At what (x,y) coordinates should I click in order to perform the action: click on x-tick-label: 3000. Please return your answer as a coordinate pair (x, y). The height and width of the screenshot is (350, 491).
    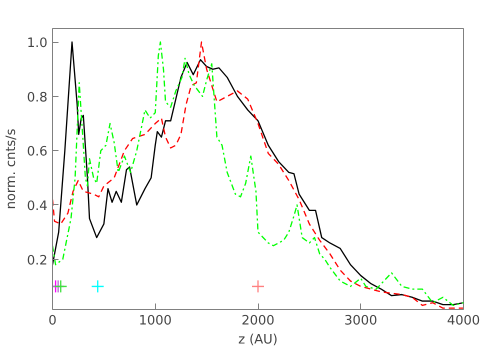
    Looking at the image, I should click on (361, 321).